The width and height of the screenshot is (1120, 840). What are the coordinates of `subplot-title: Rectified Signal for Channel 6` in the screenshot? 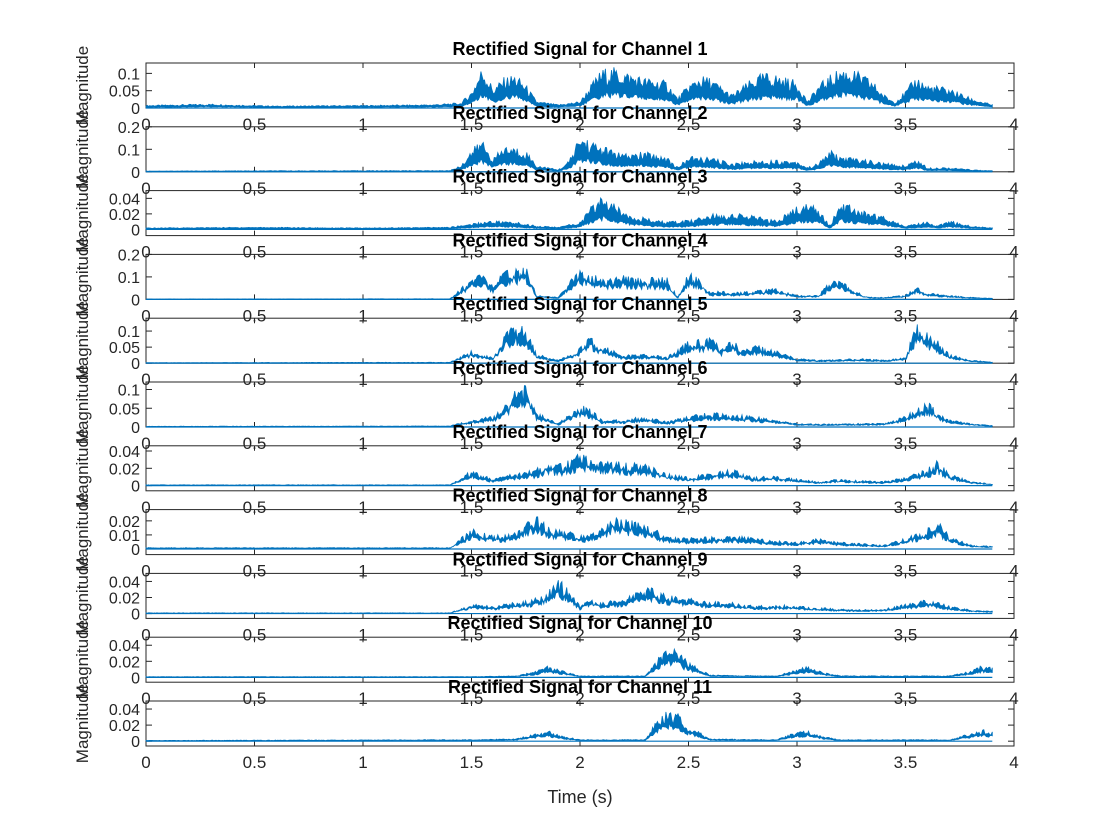 It's located at (579, 368).